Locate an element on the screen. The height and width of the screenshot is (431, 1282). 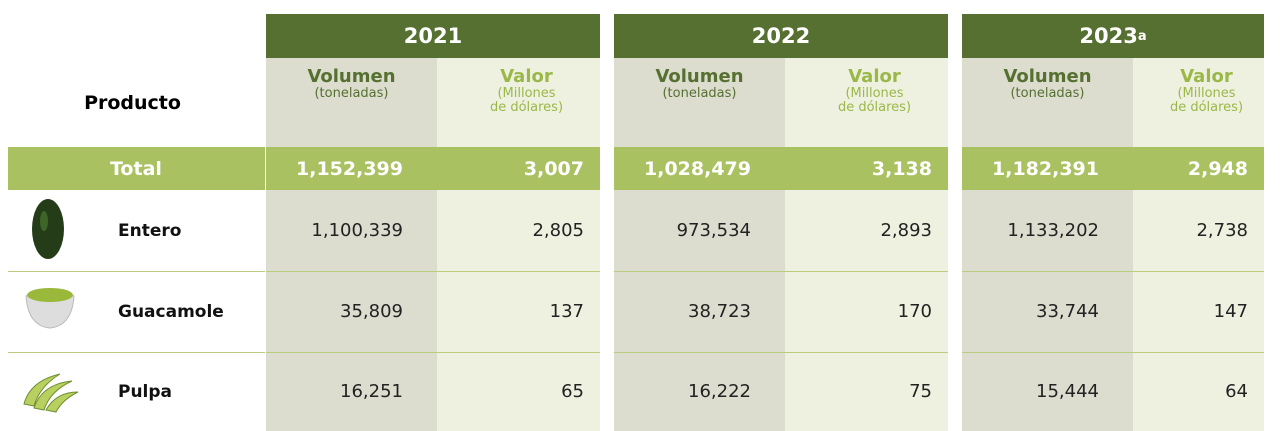
year: 2021 is located at coordinates (433, 36).